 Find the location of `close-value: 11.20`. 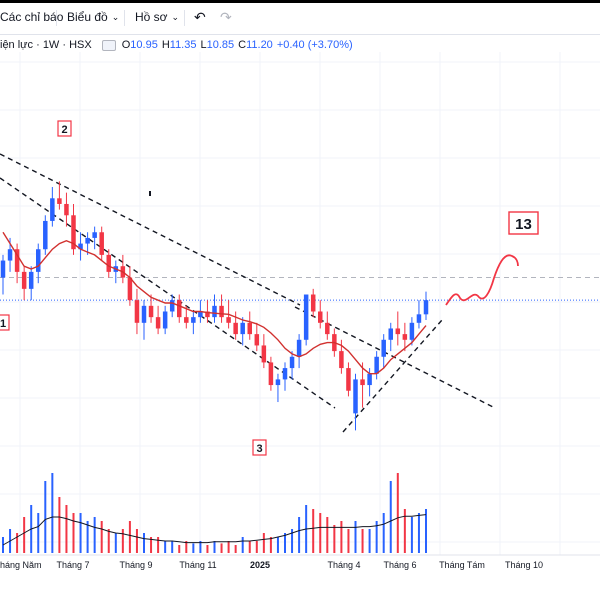

close-value: 11.20 is located at coordinates (259, 45).